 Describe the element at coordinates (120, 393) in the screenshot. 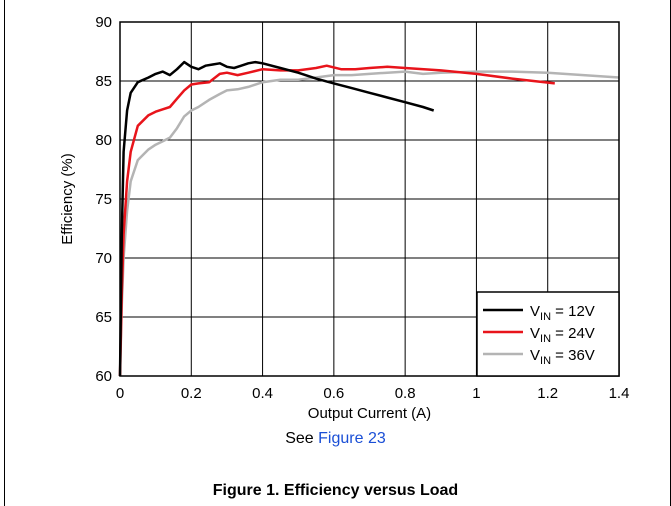

I see `x-tick-label: 0` at that location.